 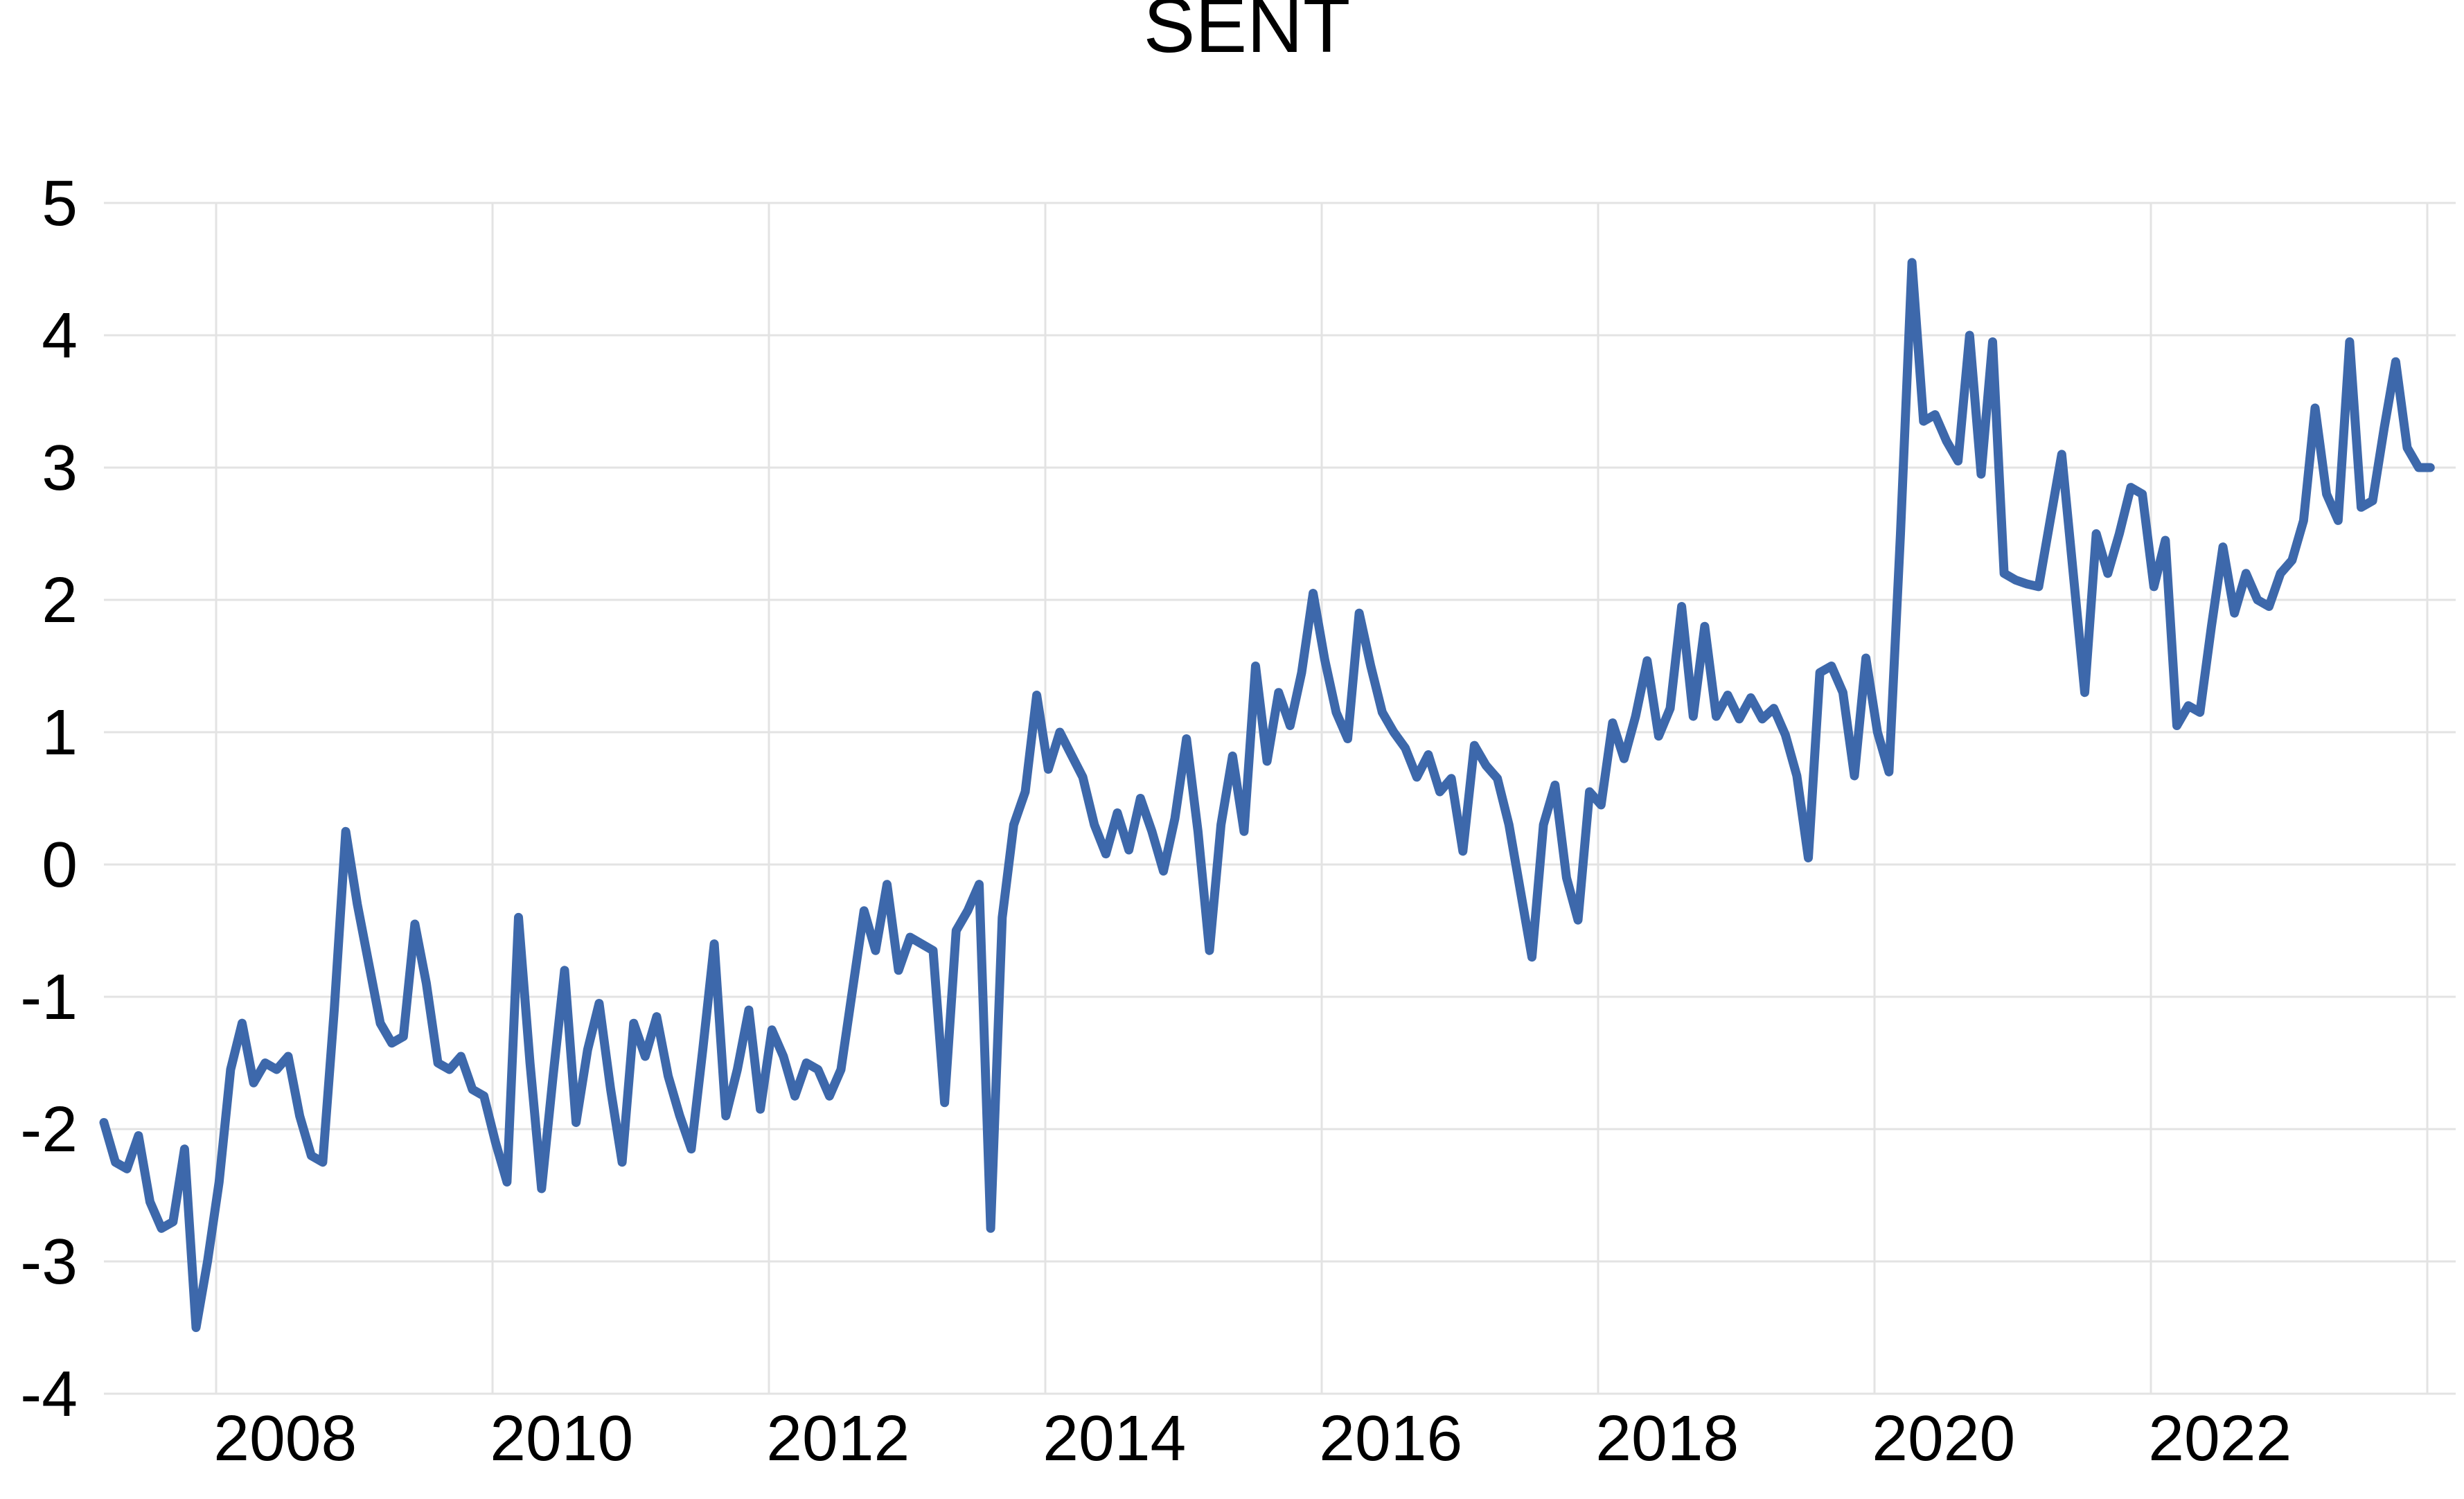 What do you see at coordinates (60, 203) in the screenshot?
I see `y-tick-label-5: 5` at bounding box center [60, 203].